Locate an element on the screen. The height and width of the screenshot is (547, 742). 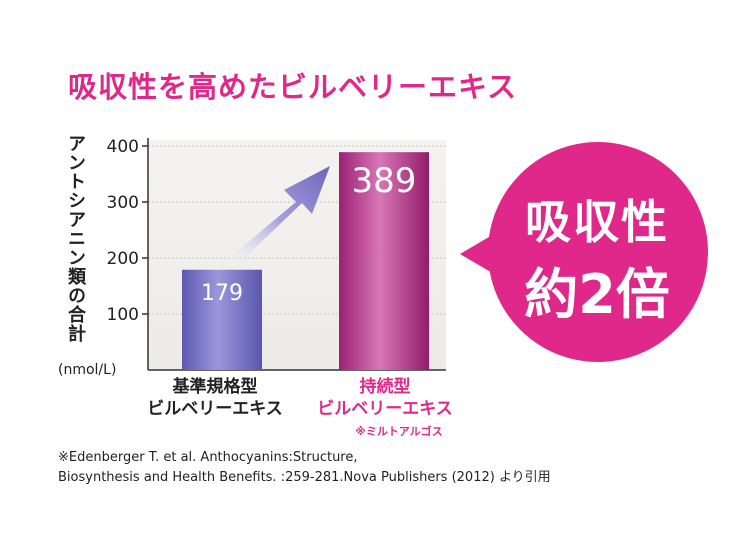
badge-text-line2: 約2倍 is located at coordinates (597, 294).